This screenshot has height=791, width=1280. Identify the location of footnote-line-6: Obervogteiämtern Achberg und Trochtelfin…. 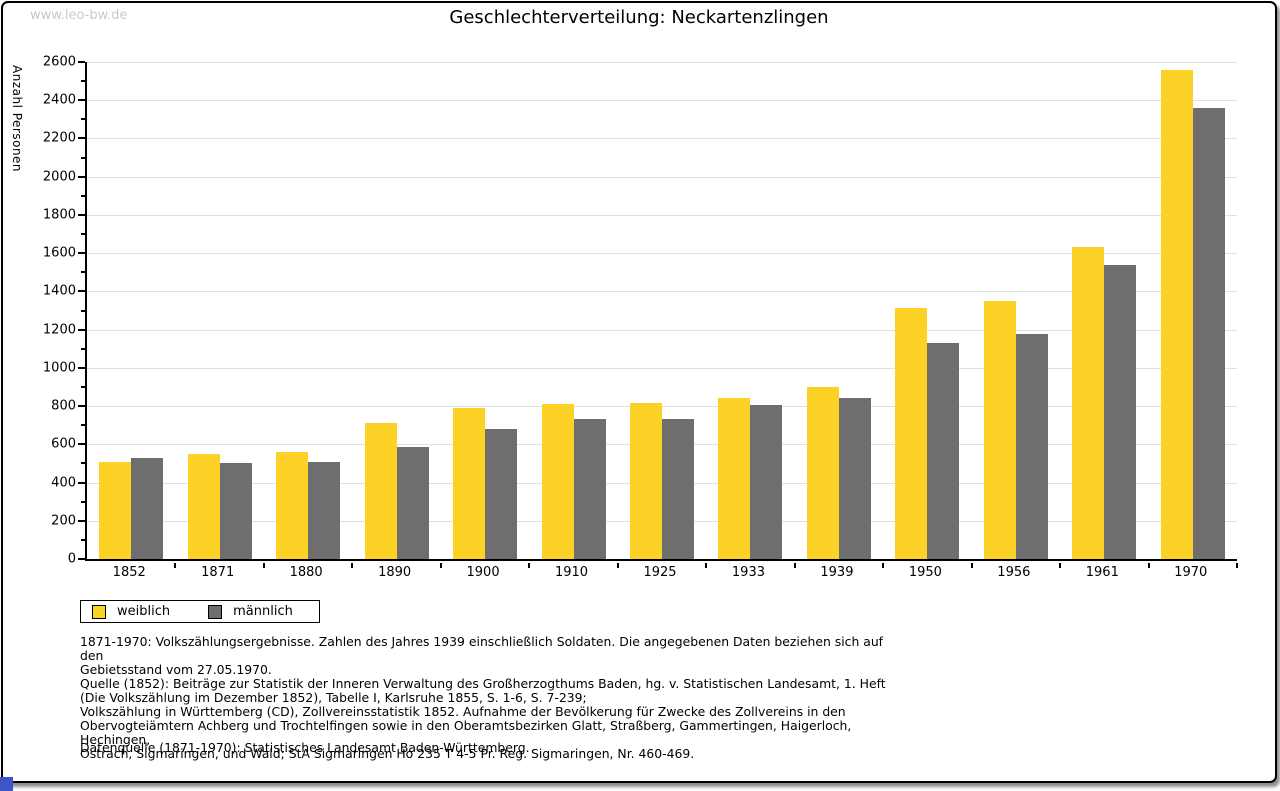
(466, 732).